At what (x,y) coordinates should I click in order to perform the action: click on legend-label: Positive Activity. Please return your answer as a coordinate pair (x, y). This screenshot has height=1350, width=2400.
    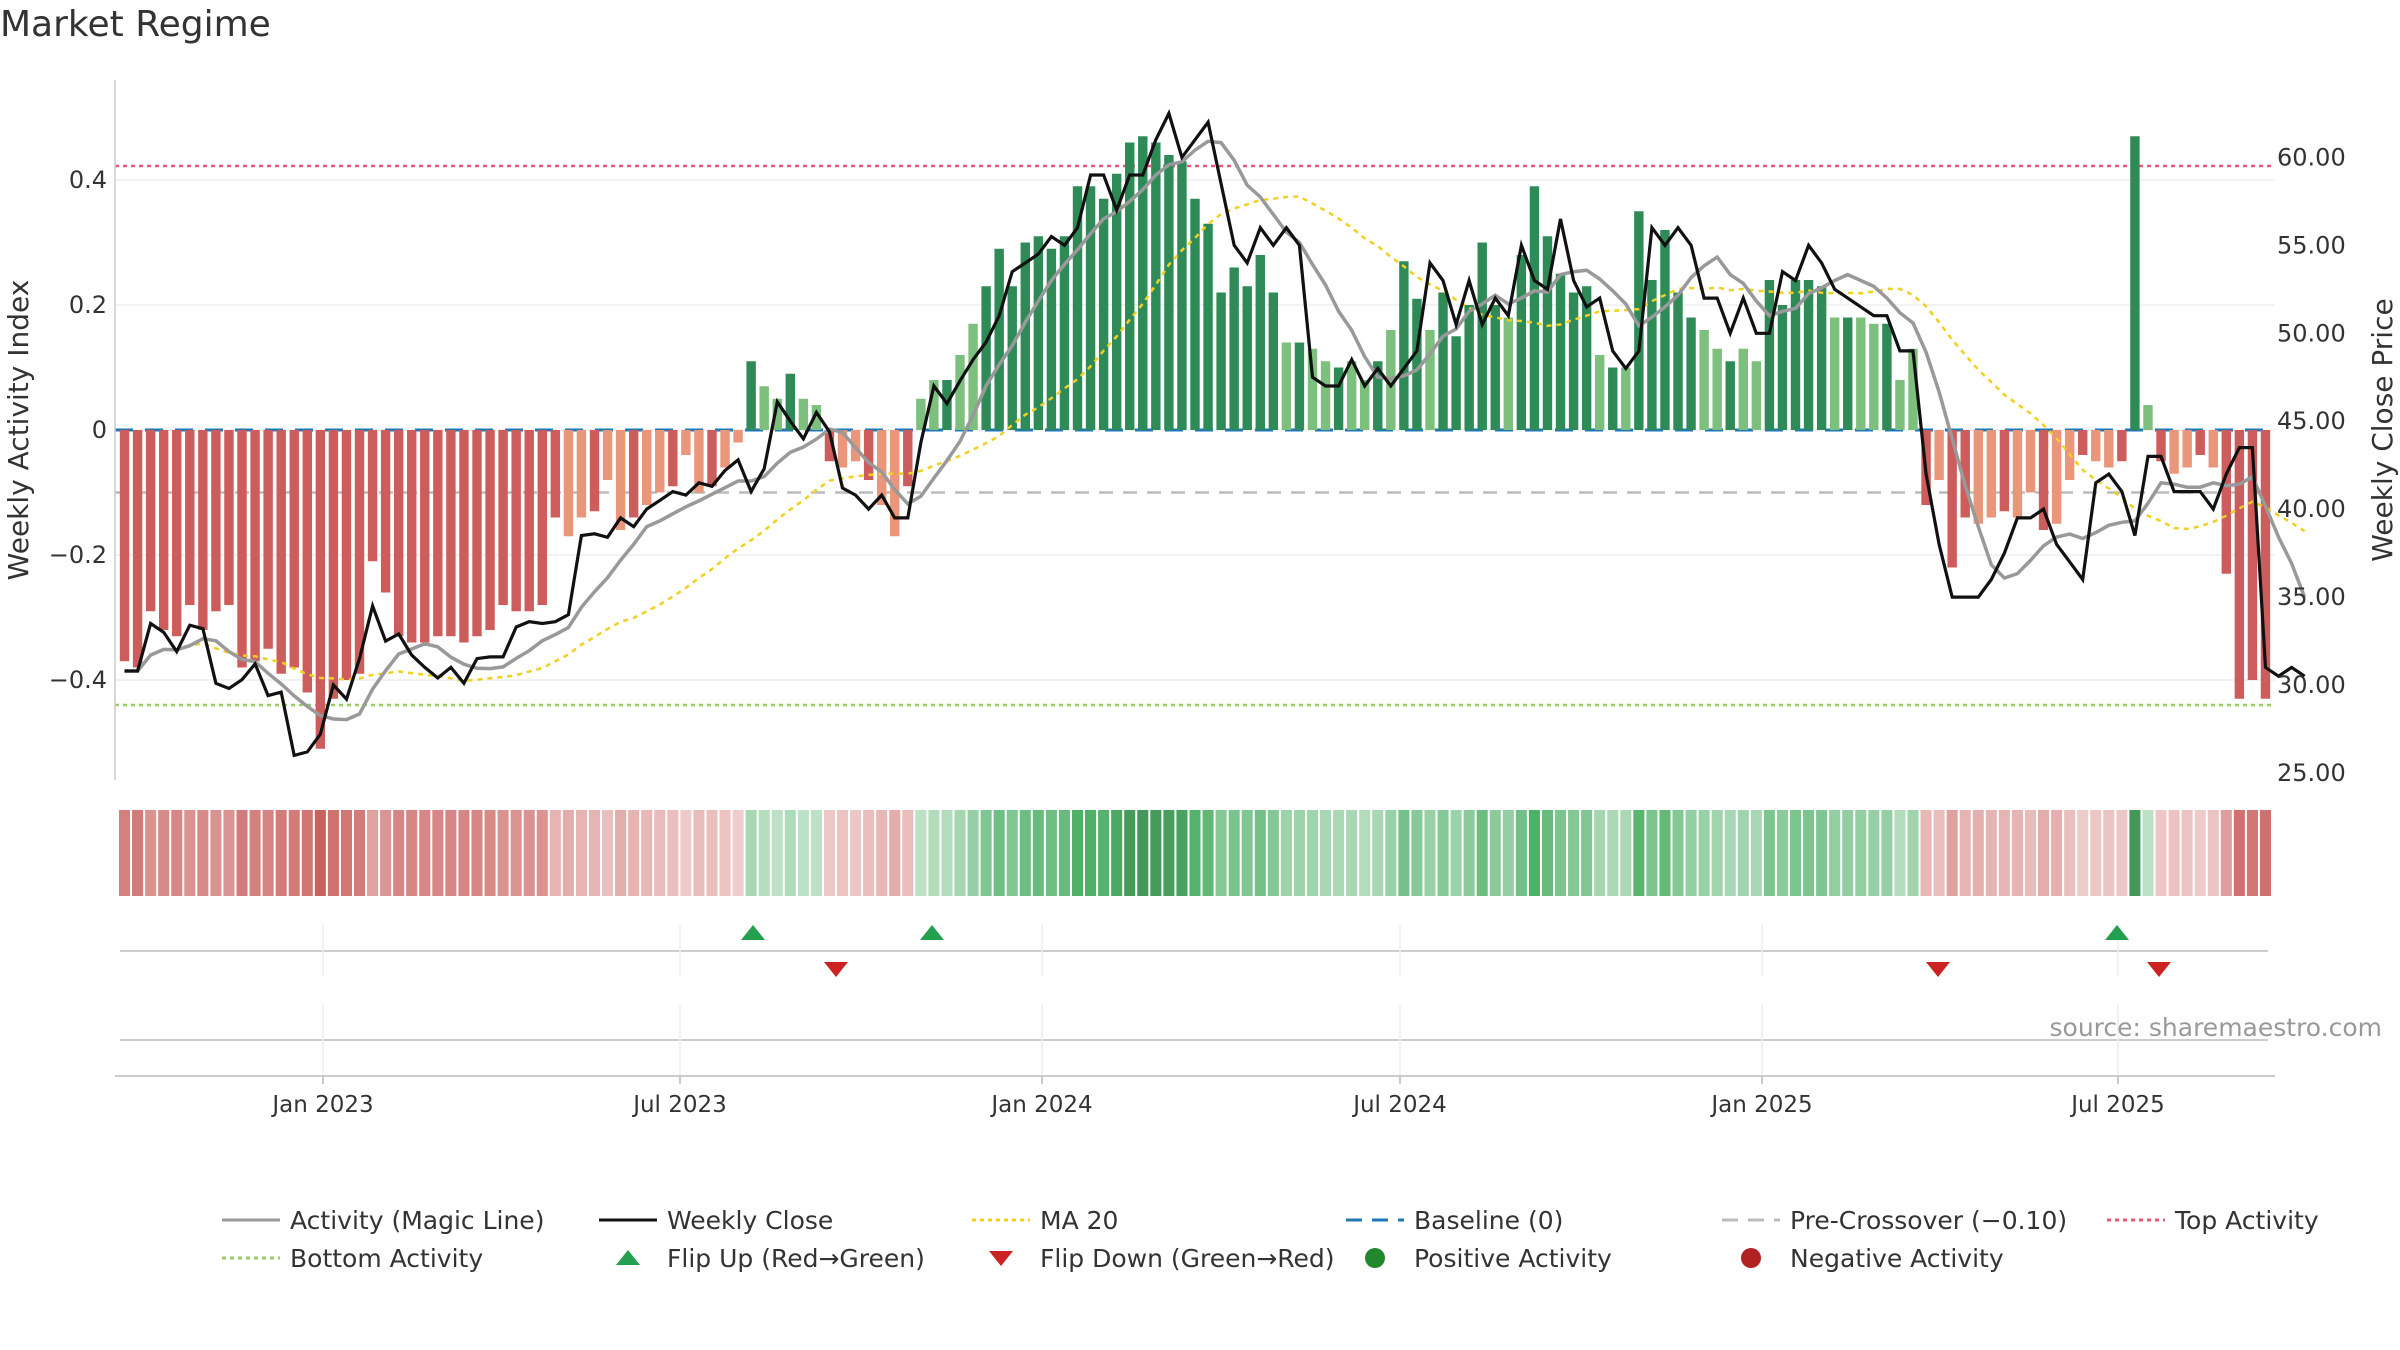
    Looking at the image, I should click on (1513, 1258).